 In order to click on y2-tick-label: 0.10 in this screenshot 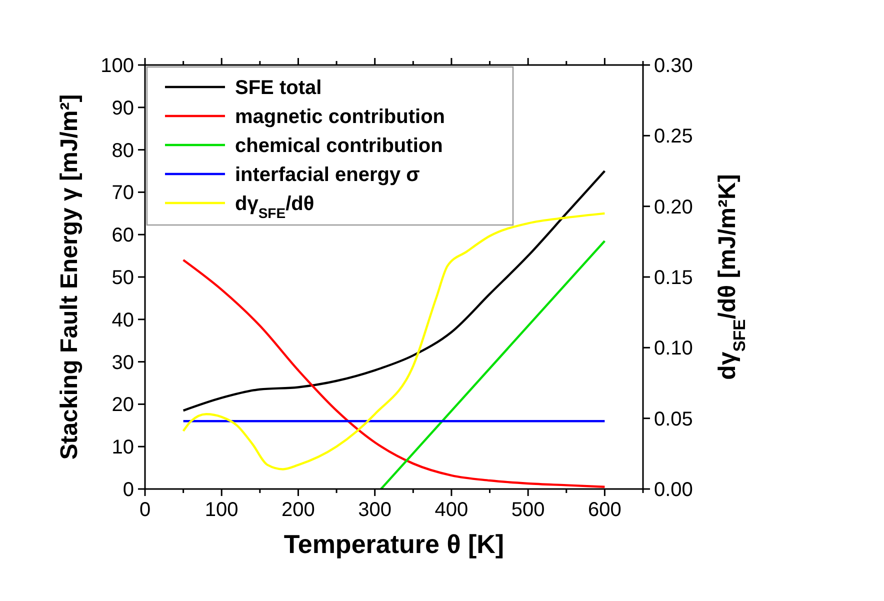, I will do `click(673, 349)`.